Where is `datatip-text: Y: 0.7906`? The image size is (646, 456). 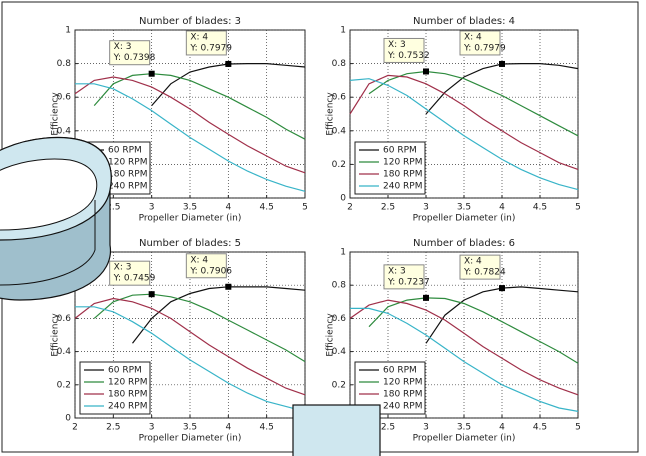 datatip-text: Y: 0.7906 is located at coordinates (210, 271).